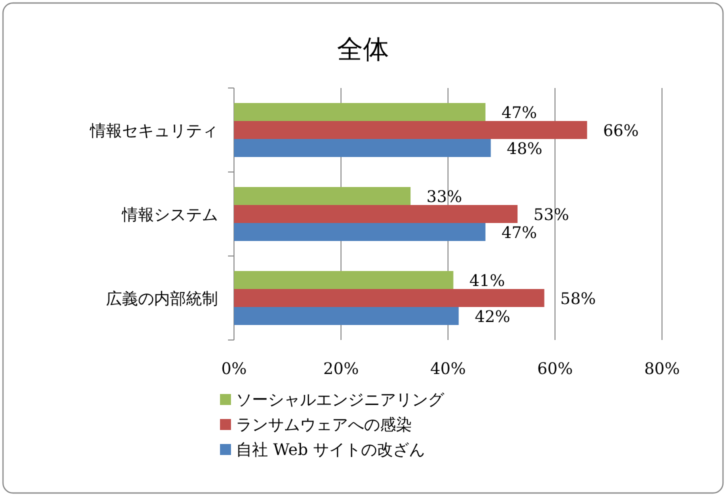 Image resolution: width=726 pixels, height=496 pixels. I want to click on x-tick-label: 20%, so click(341, 368).